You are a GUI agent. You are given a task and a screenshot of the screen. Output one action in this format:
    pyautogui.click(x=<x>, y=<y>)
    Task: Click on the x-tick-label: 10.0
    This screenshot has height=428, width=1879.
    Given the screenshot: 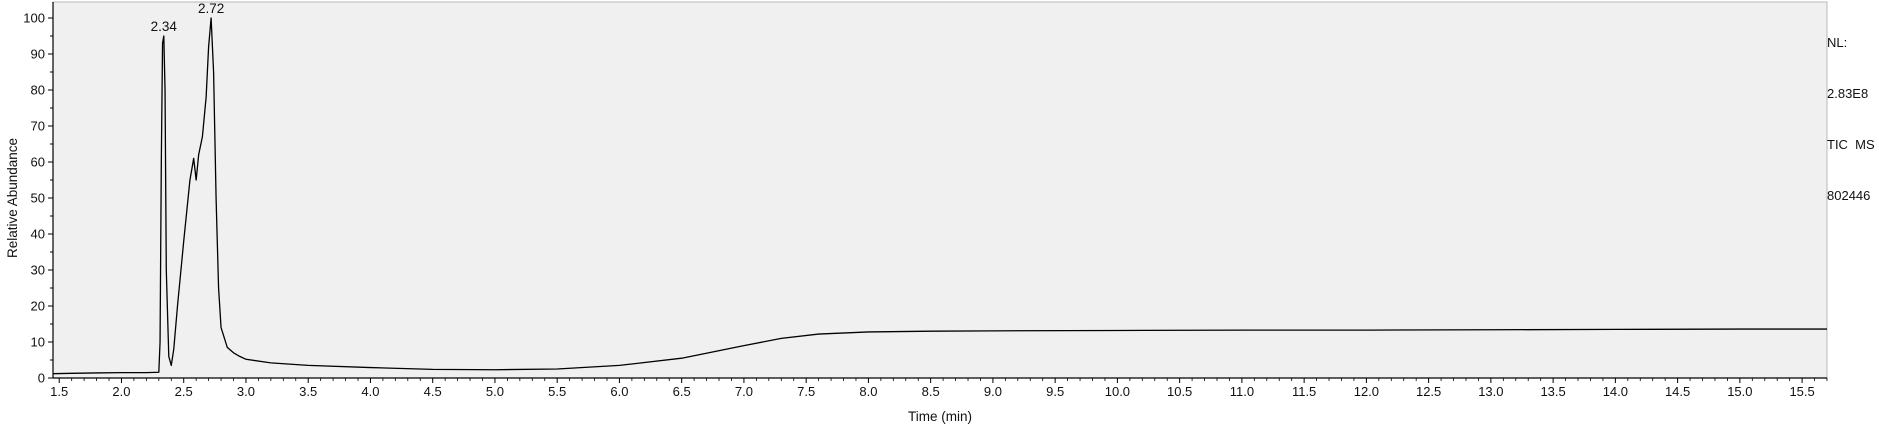 What is the action you would take?
    pyautogui.click(x=1117, y=391)
    